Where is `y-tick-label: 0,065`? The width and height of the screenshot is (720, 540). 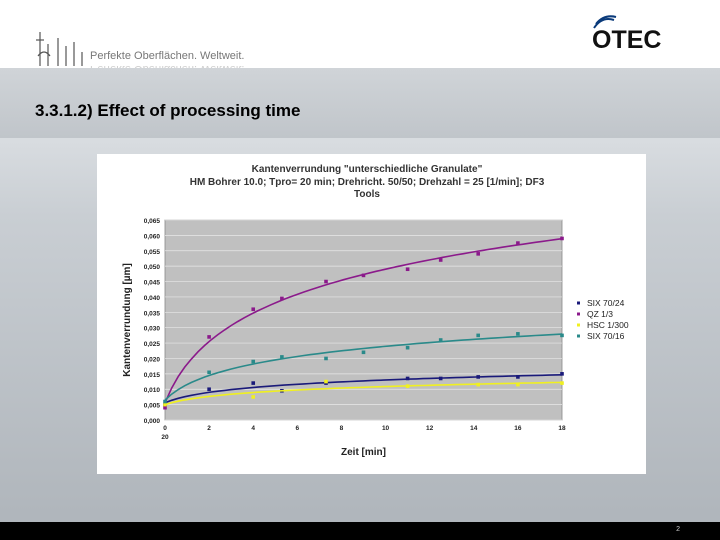 y-tick-label: 0,065 is located at coordinates (152, 221).